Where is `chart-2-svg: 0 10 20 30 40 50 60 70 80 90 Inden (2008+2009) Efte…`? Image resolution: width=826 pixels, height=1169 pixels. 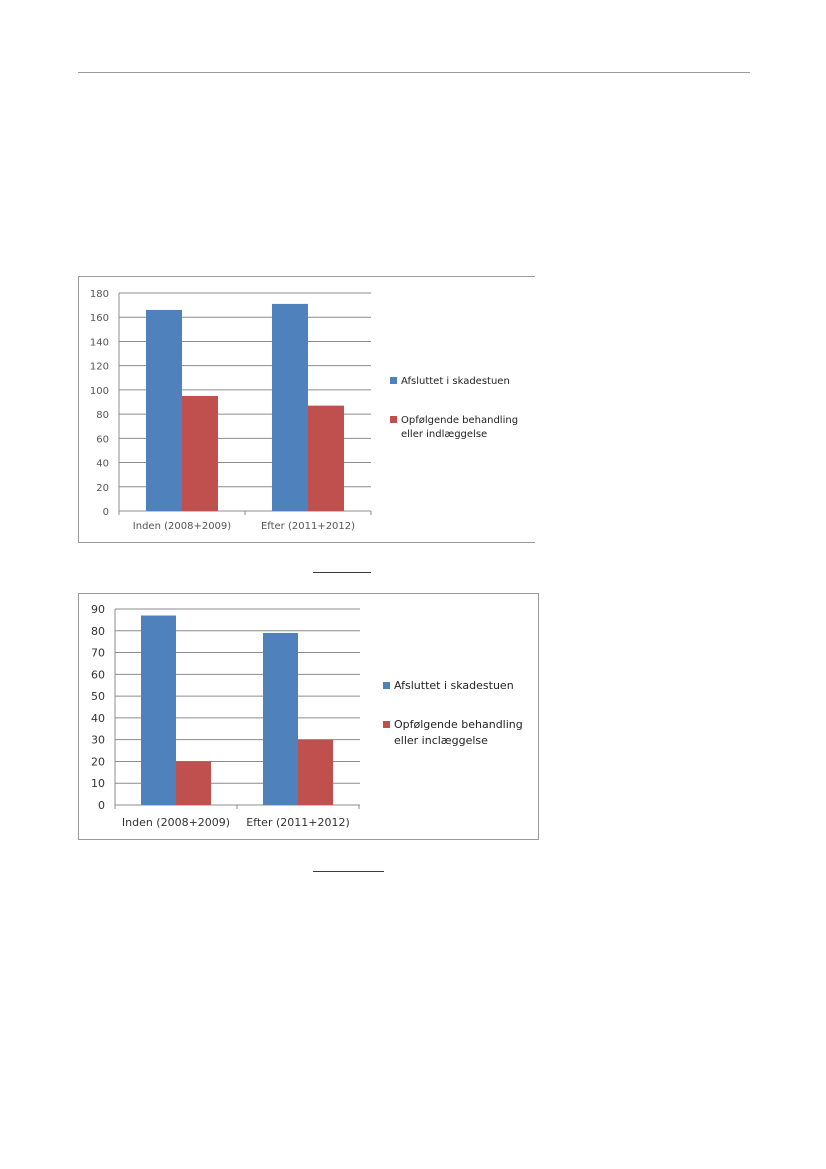 chart-2-svg: 0 10 20 30 40 50 60 70 80 90 Inden (2008+2009) Efte… is located at coordinates (307, 716).